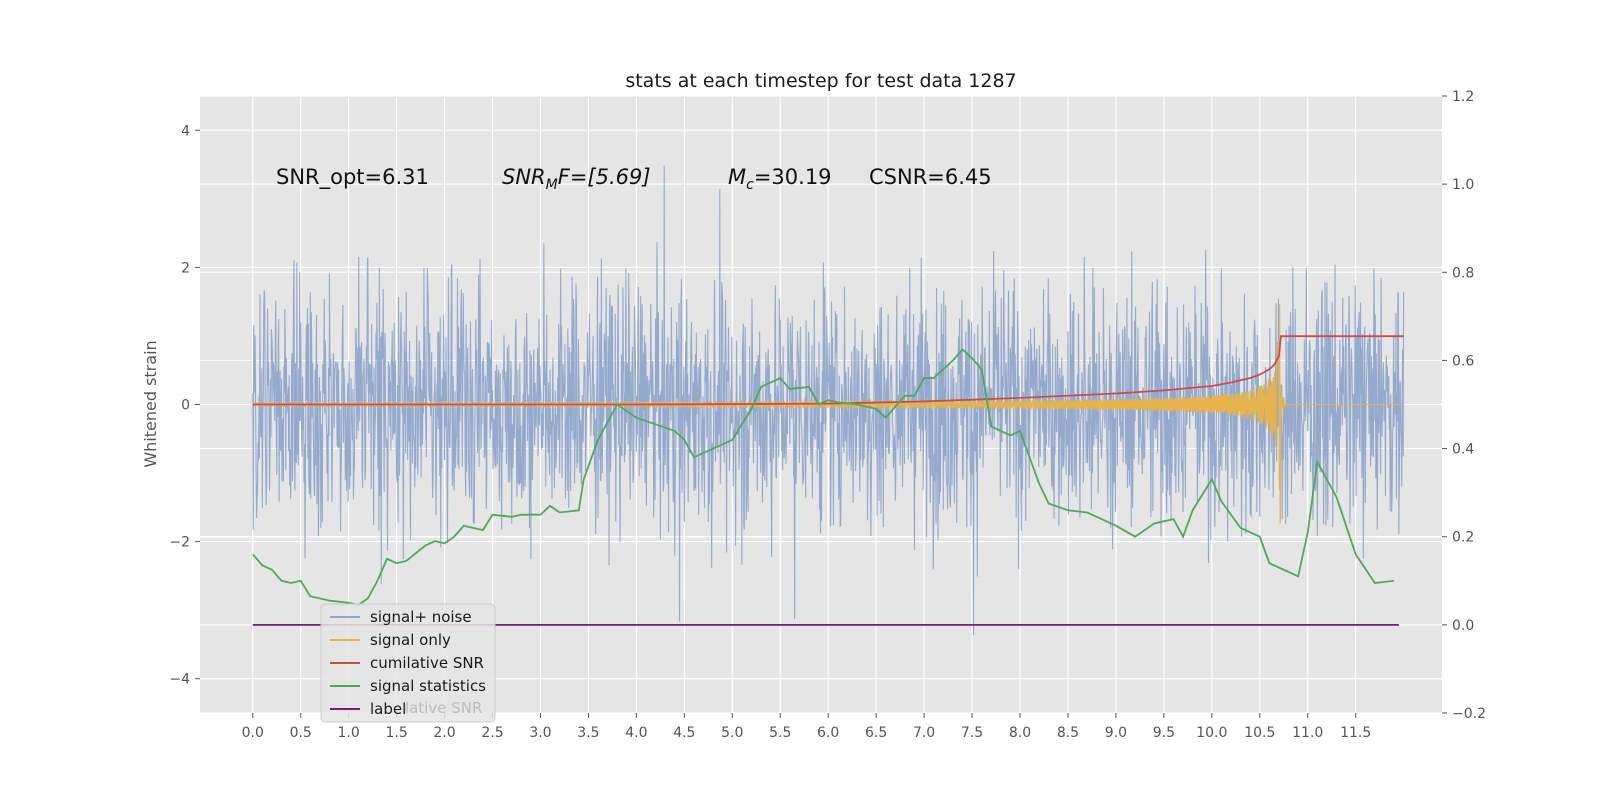  I want to click on y2-tick-label: 0.2, so click(1463, 538).